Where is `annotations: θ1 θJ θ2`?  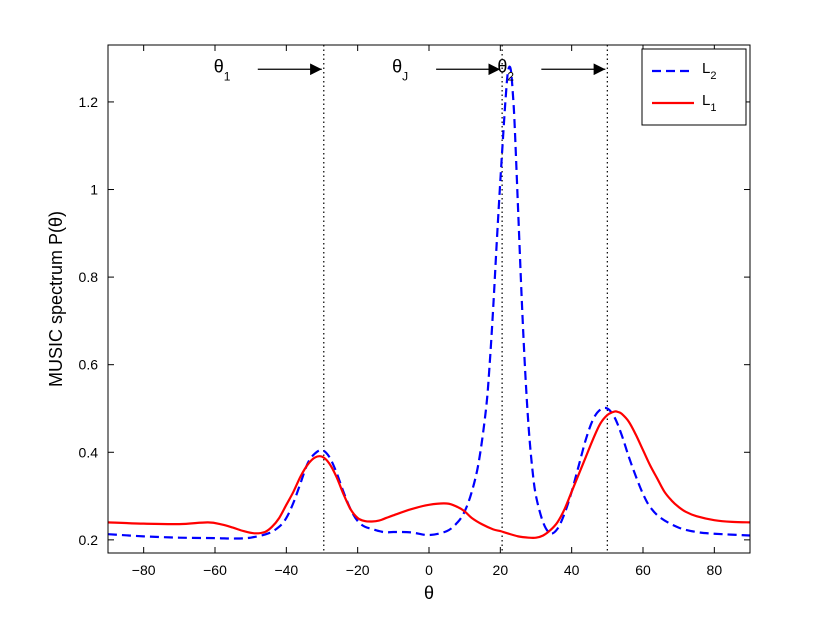
annotations: θ1 θJ θ2 is located at coordinates (410, 69).